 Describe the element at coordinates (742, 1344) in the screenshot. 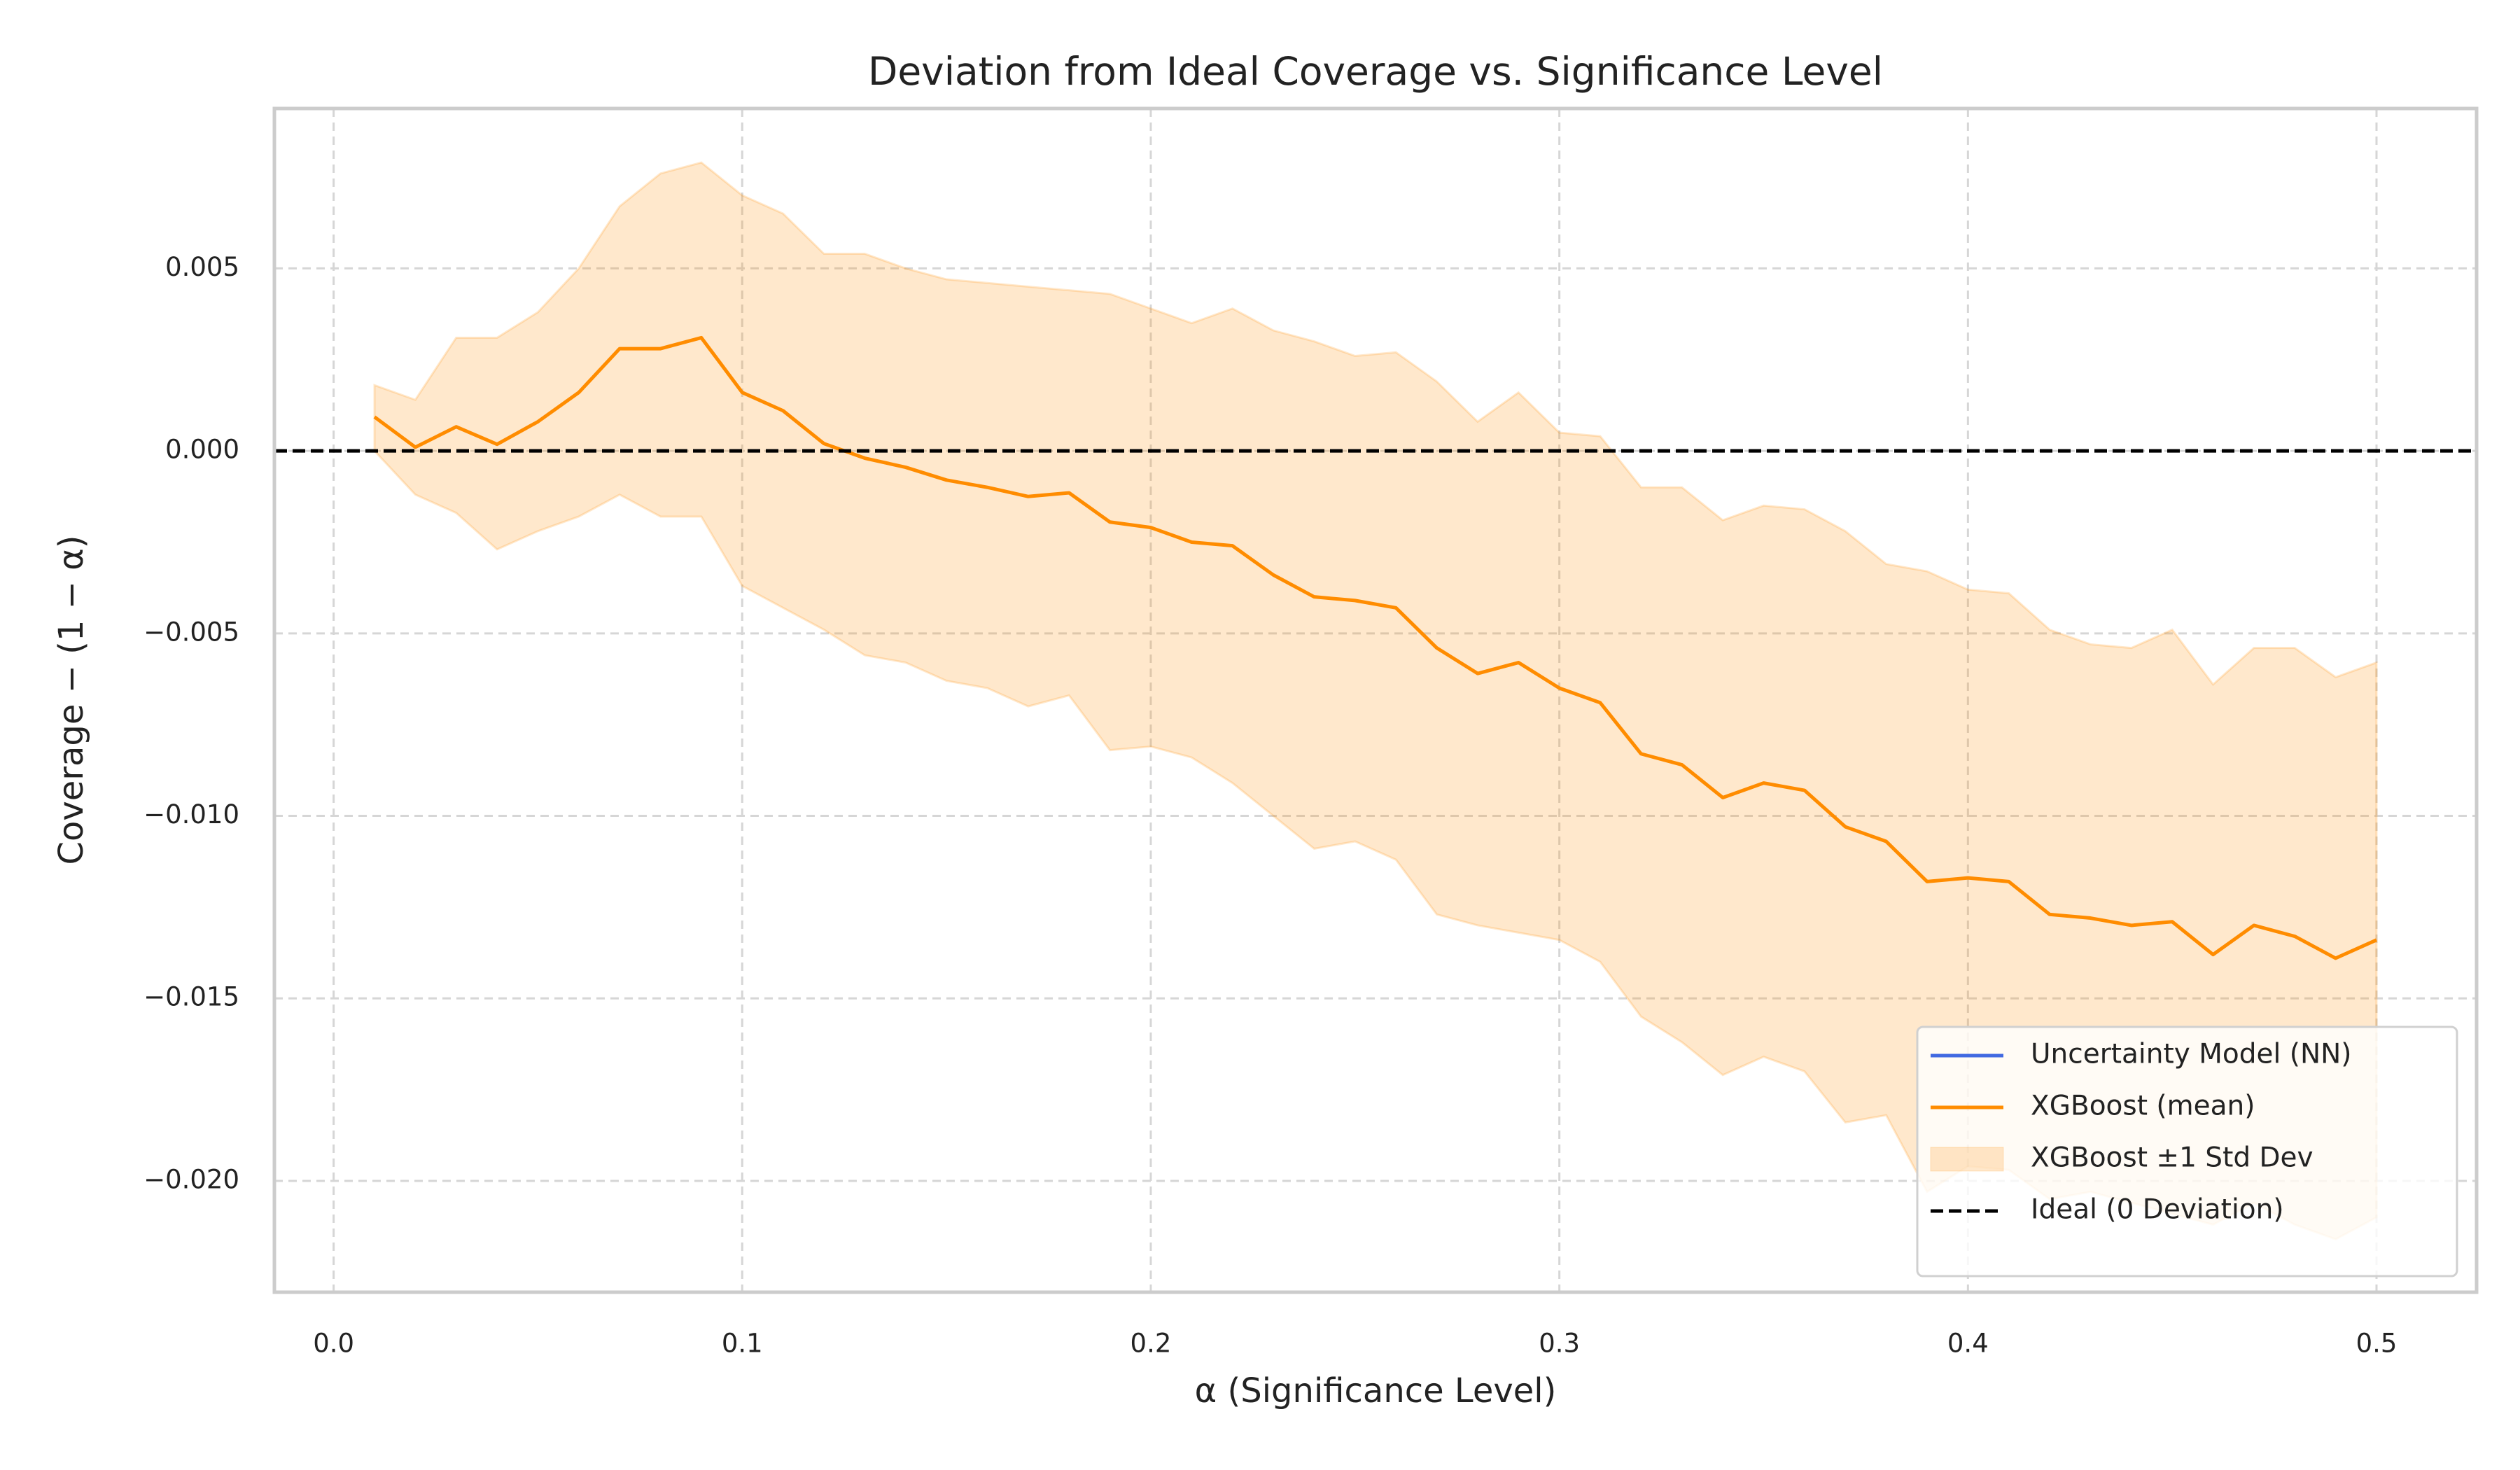

I see `x-tick-label: 0.1` at that location.